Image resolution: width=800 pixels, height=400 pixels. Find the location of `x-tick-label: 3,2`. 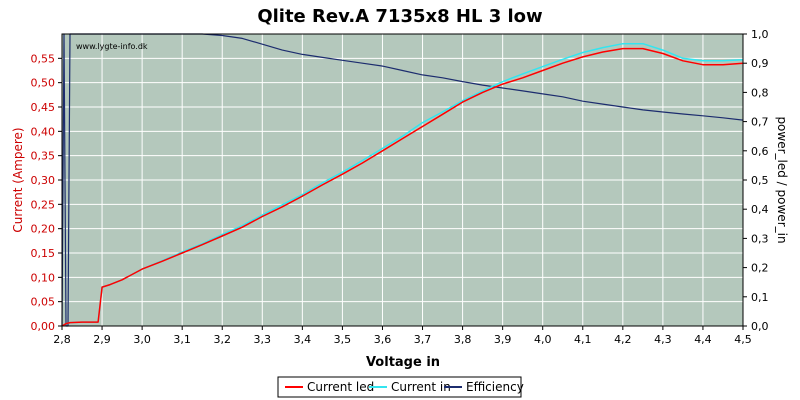

x-tick-label: 3,2 is located at coordinates (222, 339).